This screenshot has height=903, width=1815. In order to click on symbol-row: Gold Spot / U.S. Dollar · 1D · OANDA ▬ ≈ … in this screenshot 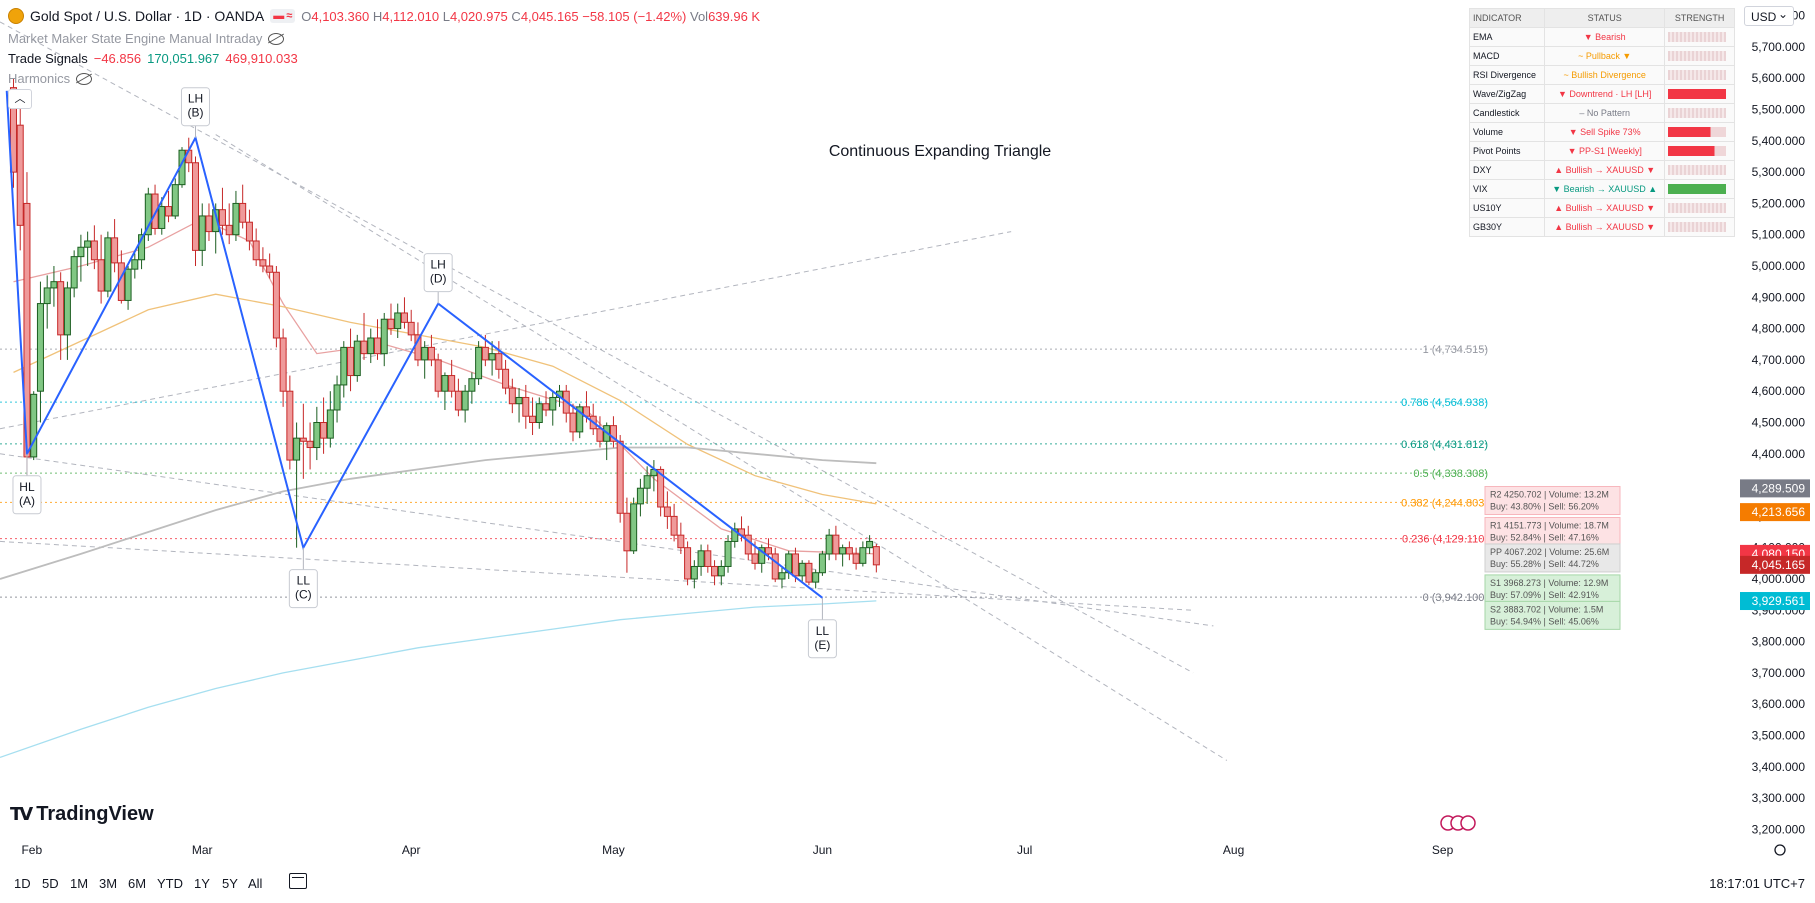, I will do `click(384, 16)`.